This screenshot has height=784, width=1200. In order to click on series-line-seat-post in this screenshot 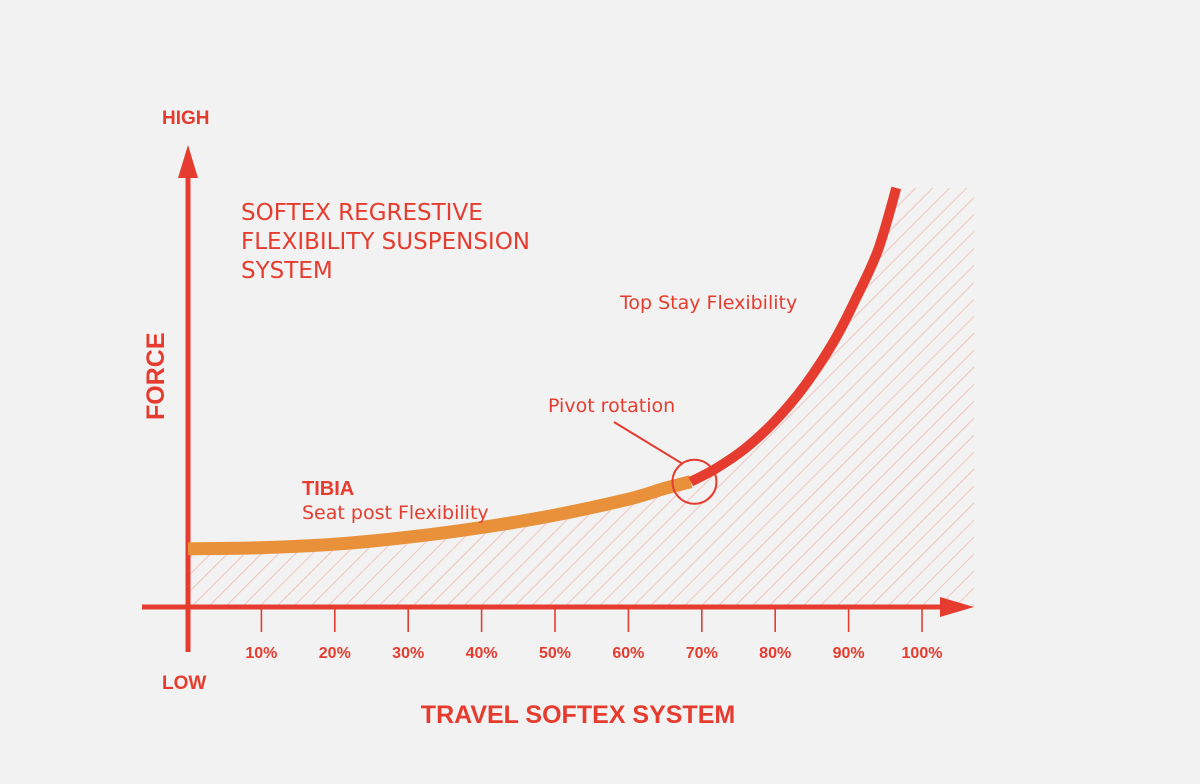, I will do `click(440, 515)`.